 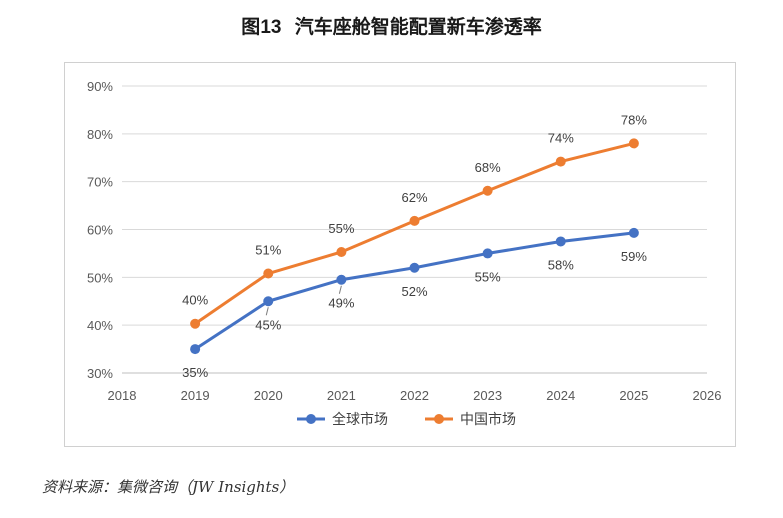 I want to click on y-tick-label: 80%, so click(x=100, y=134).